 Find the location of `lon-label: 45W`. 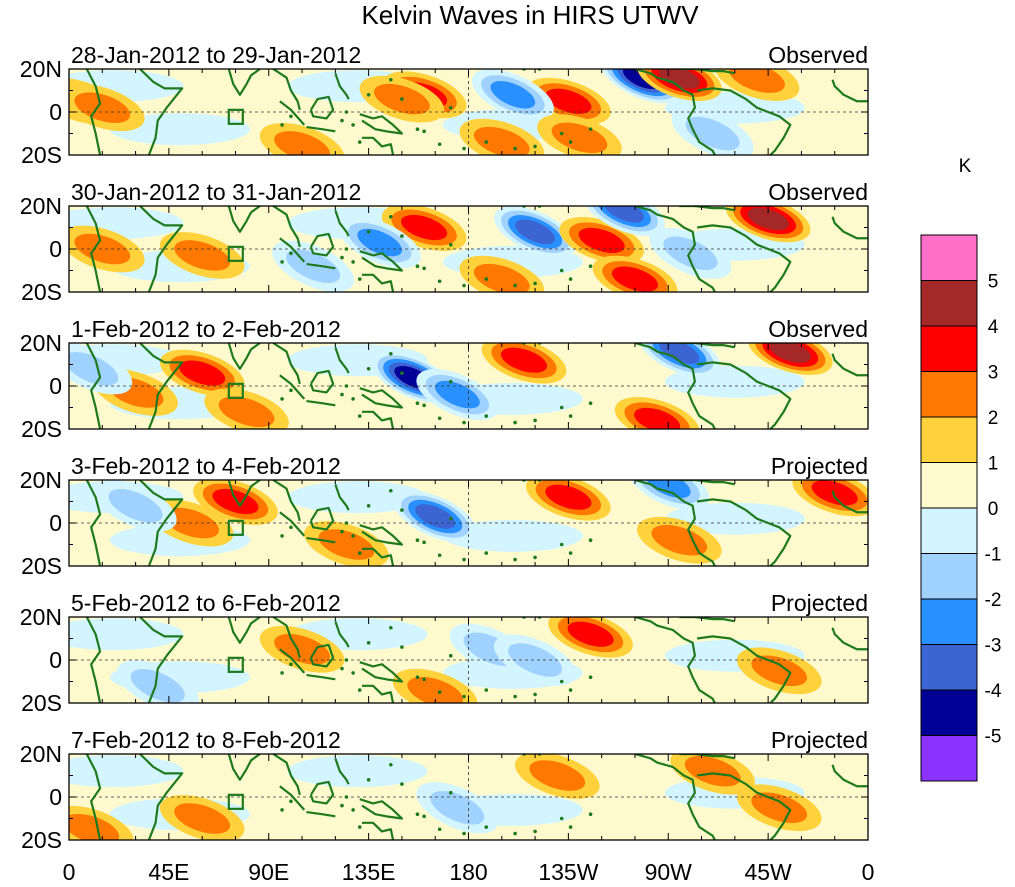

lon-label: 45W is located at coordinates (768, 872).